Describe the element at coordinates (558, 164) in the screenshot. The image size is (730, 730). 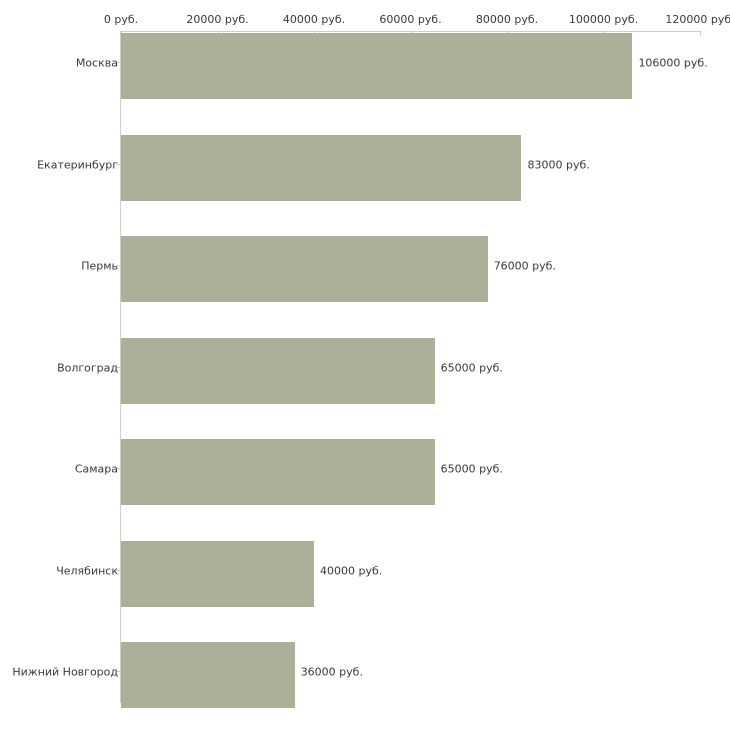
I see `value-label: 83000 руб.` at that location.